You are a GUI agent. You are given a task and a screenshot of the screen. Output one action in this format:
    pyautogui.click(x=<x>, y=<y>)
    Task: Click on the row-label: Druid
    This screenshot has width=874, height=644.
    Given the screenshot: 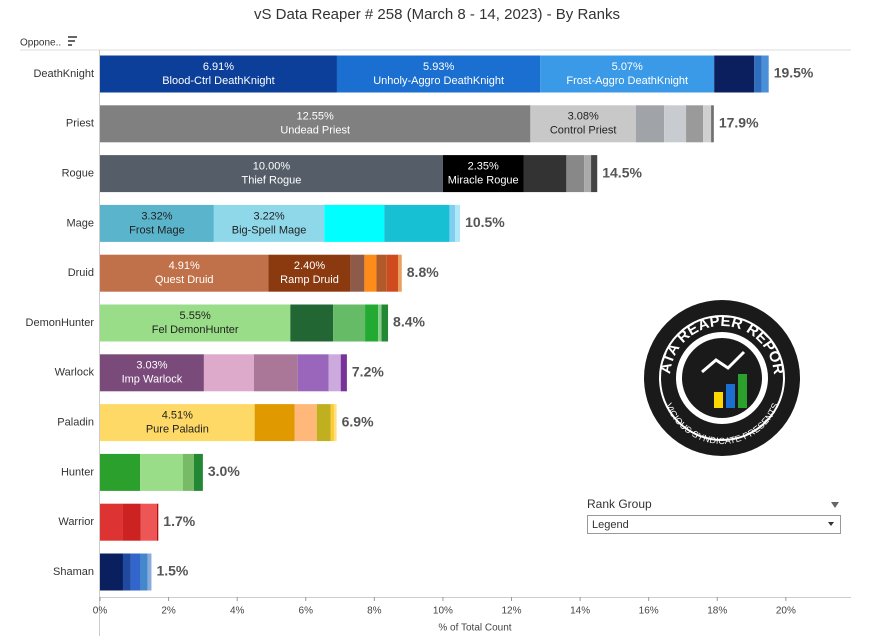 What is the action you would take?
    pyautogui.click(x=81, y=273)
    